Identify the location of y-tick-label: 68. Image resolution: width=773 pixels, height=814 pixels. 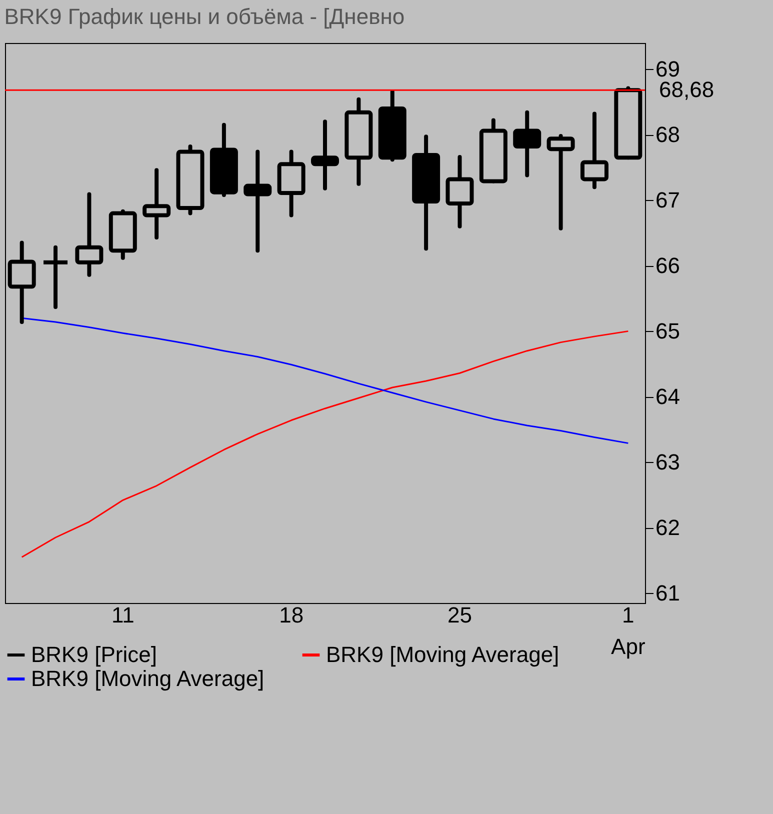
(668, 135).